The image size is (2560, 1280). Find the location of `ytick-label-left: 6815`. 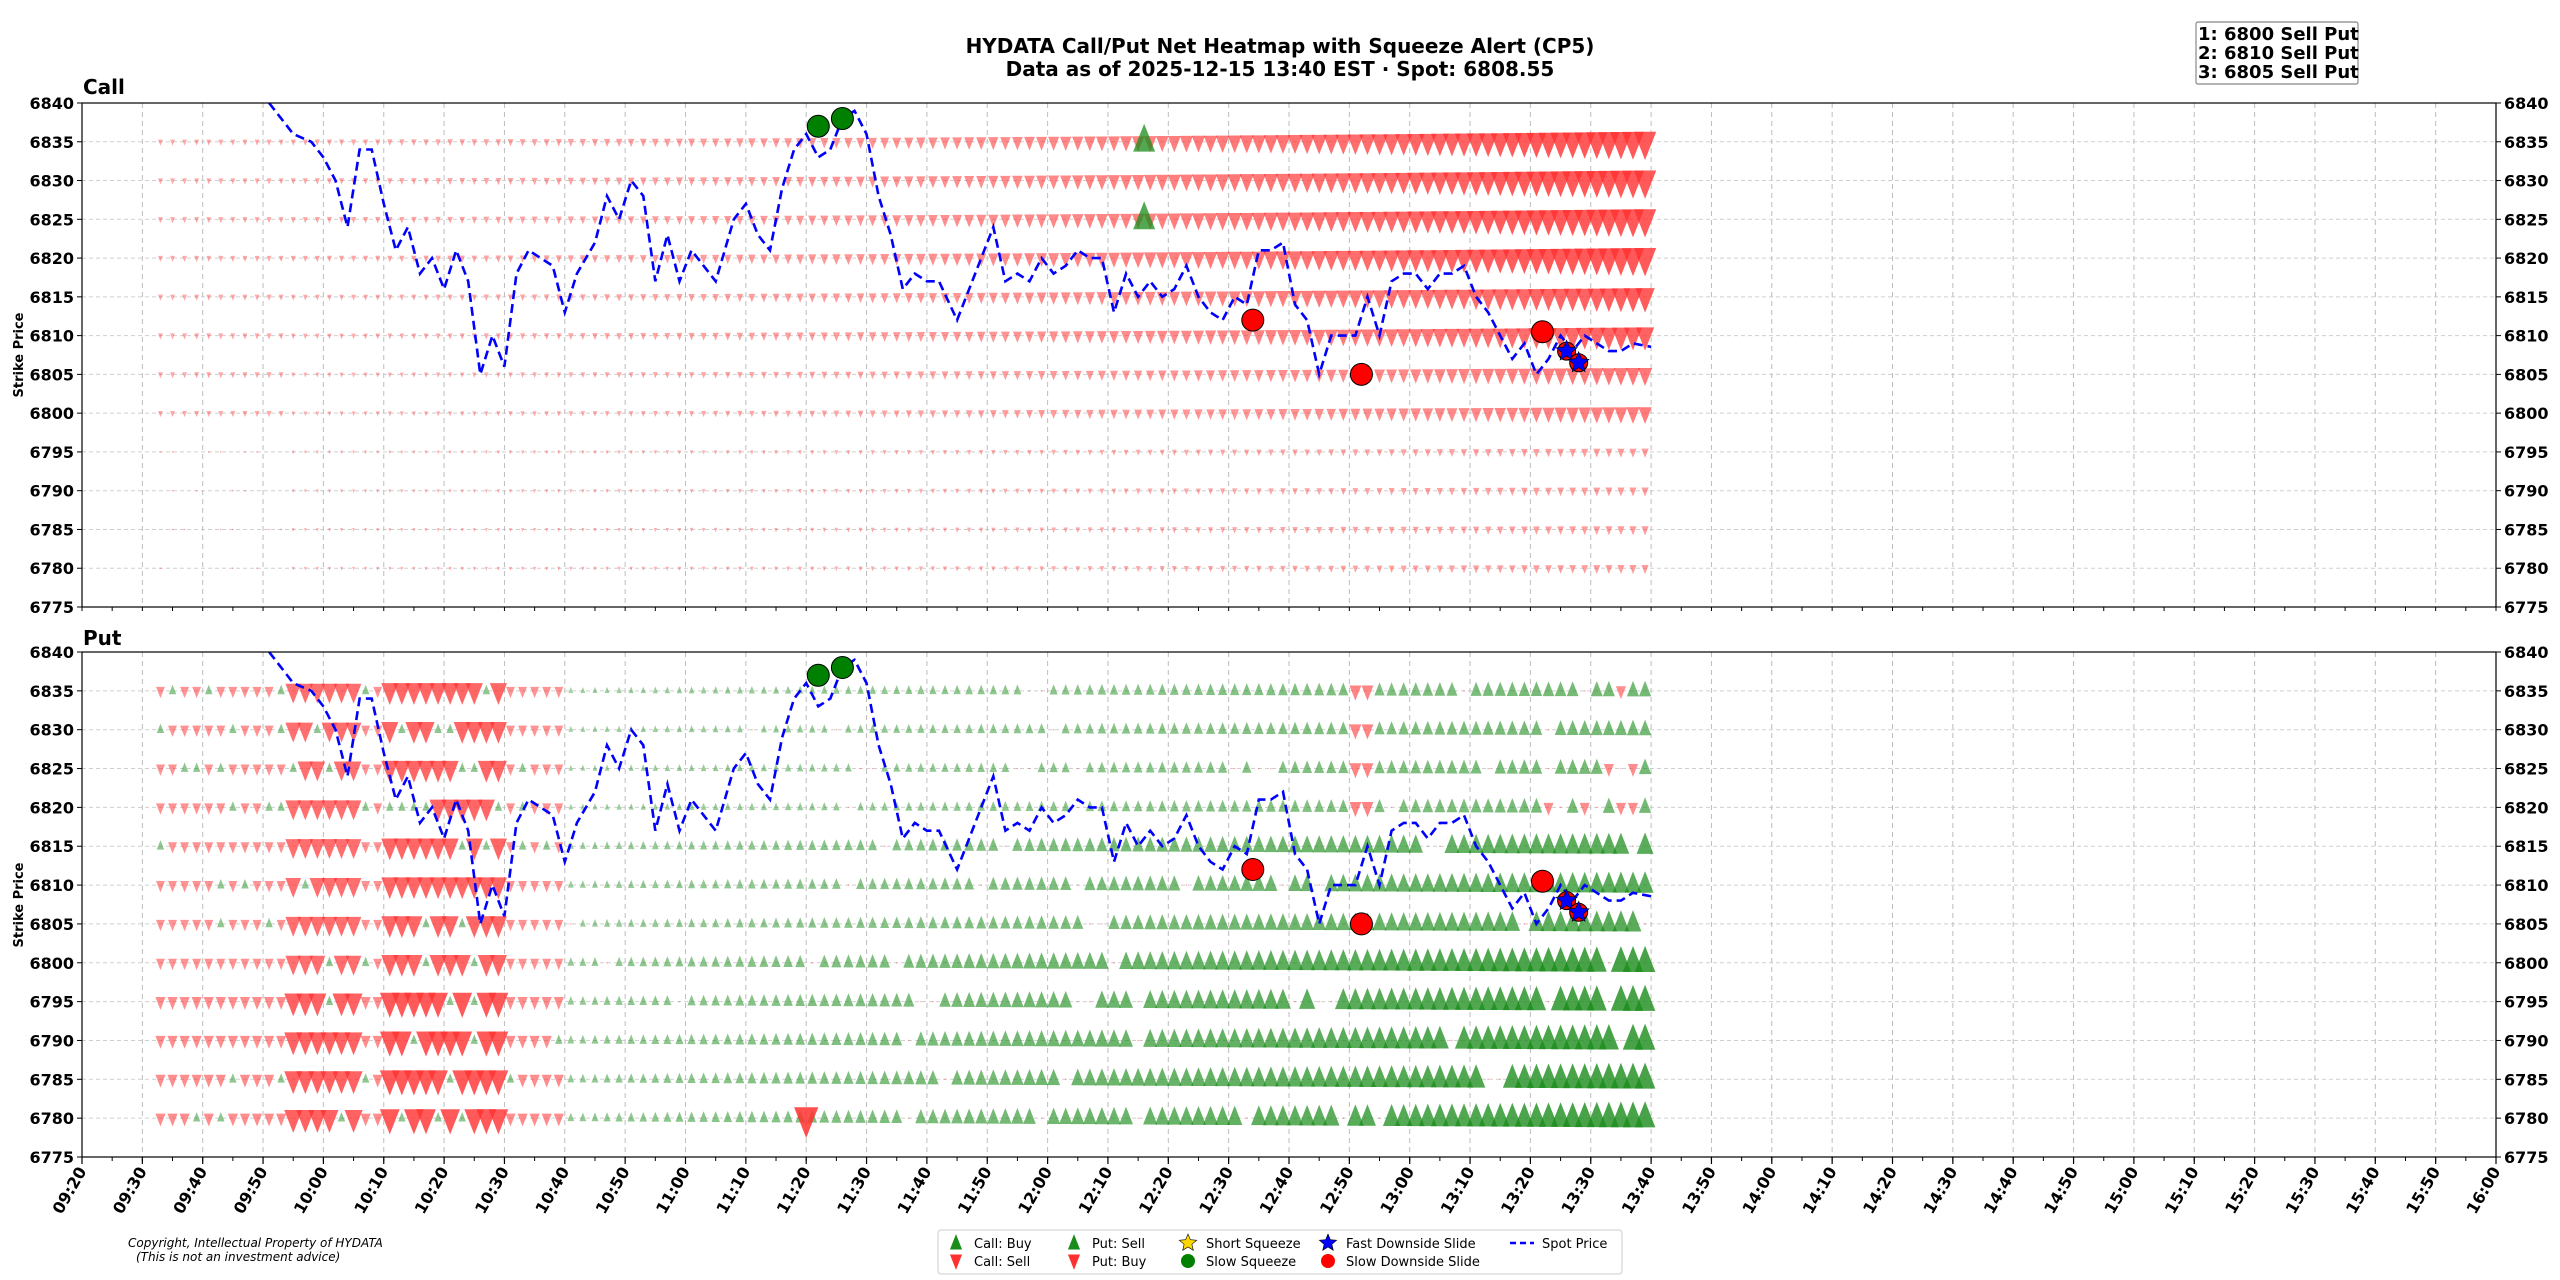

ytick-label-left: 6815 is located at coordinates (51, 297).